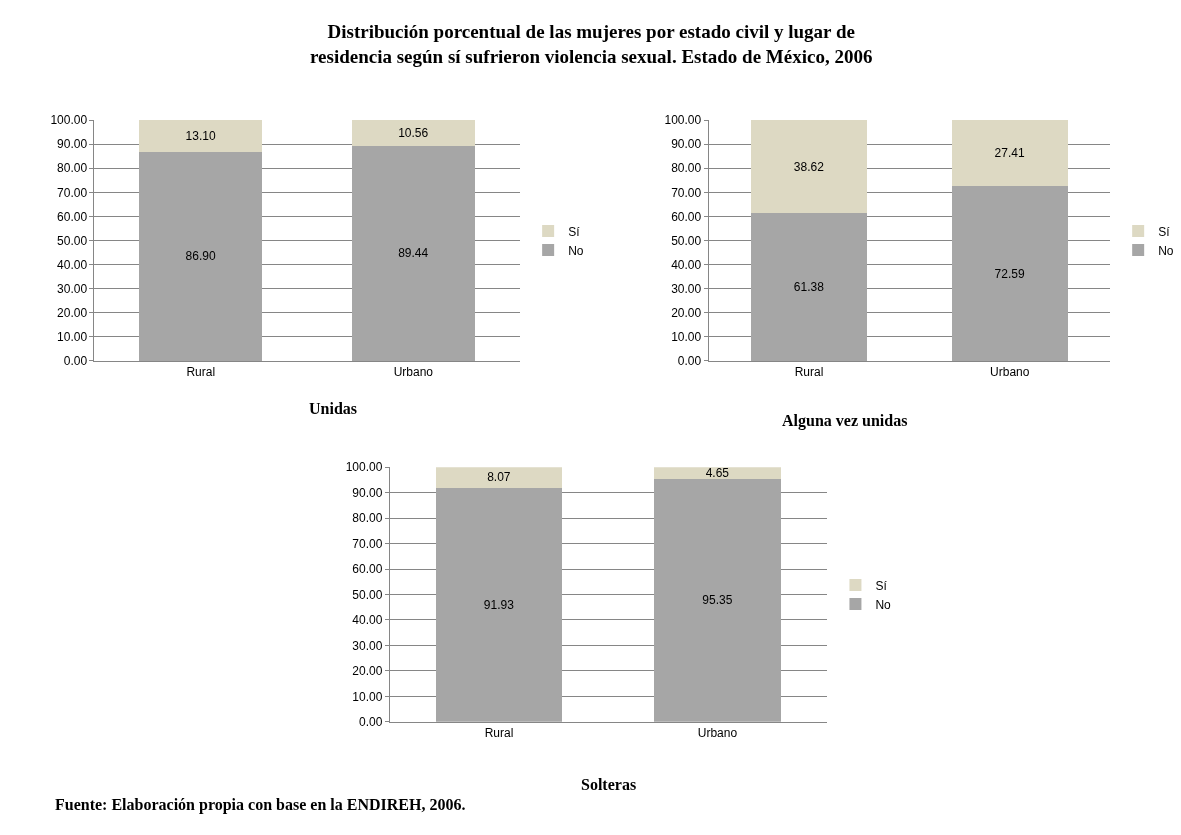 This screenshot has height=835, width=1181. I want to click on data-label: 72.59, so click(1009, 273).